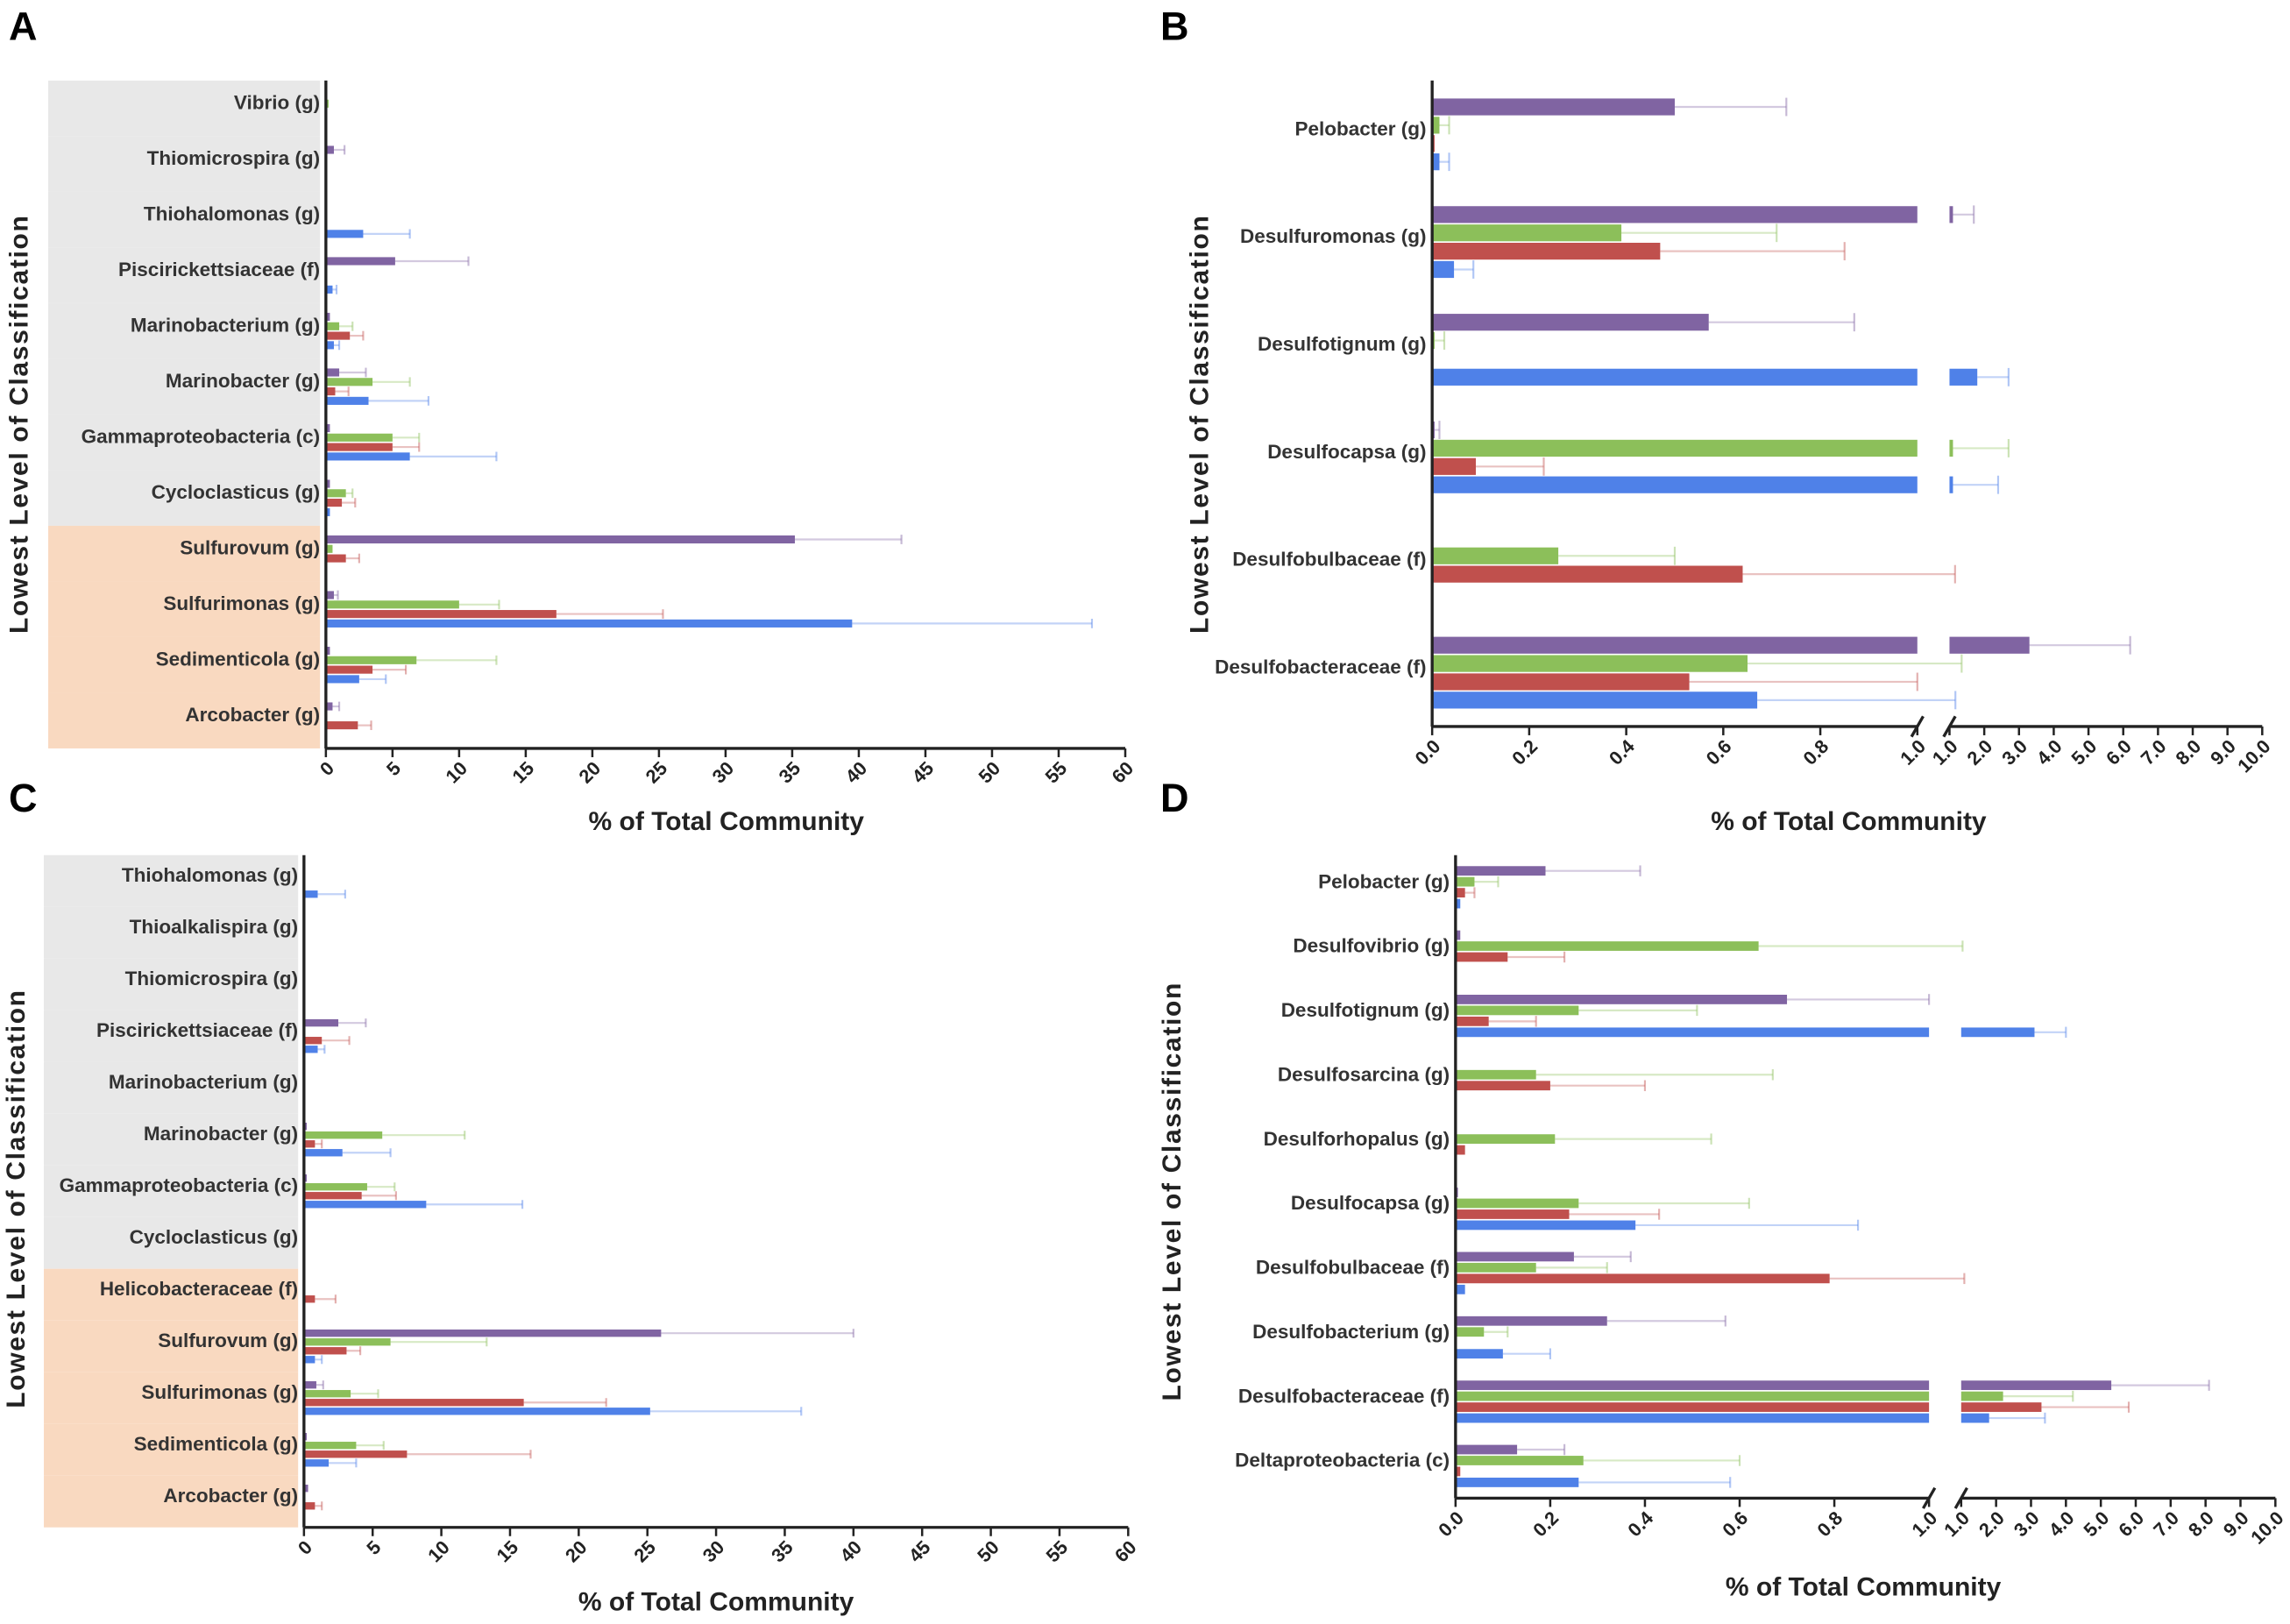  Describe the element at coordinates (2049, 752) in the screenshot. I see `x-tick-label: 4.0` at that location.